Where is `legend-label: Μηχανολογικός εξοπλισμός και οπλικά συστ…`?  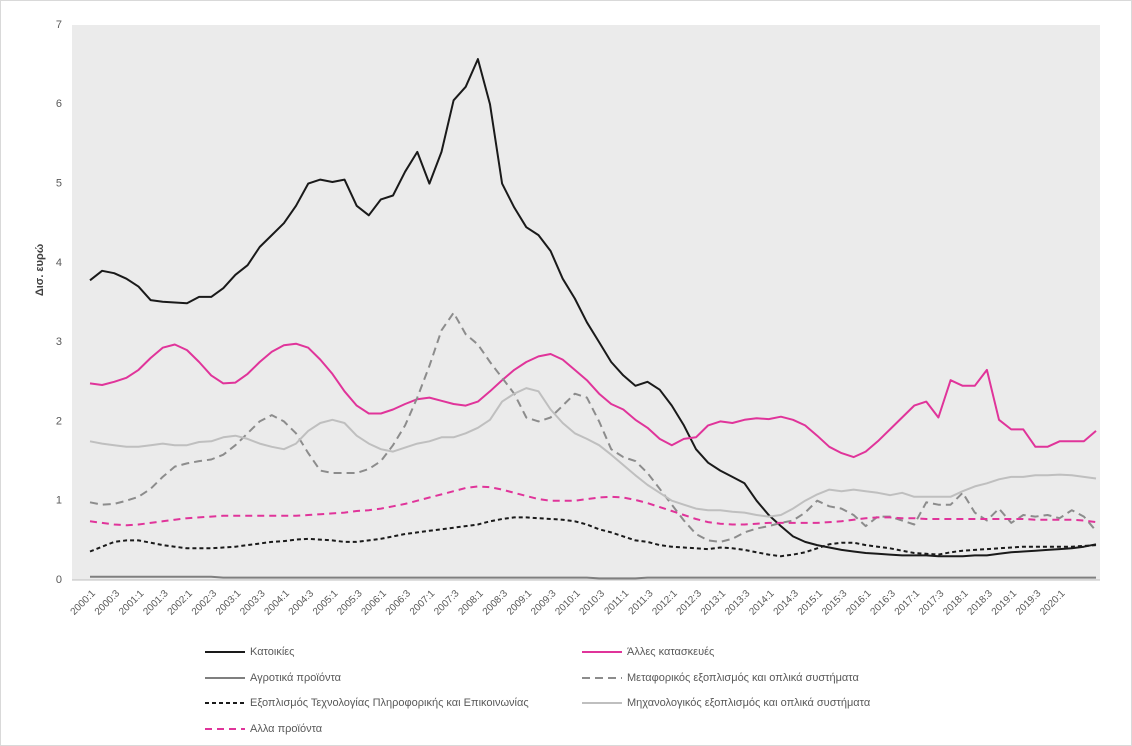 legend-label: Μηχανολογικός εξοπλισμός και οπλικά συστ… is located at coordinates (749, 703).